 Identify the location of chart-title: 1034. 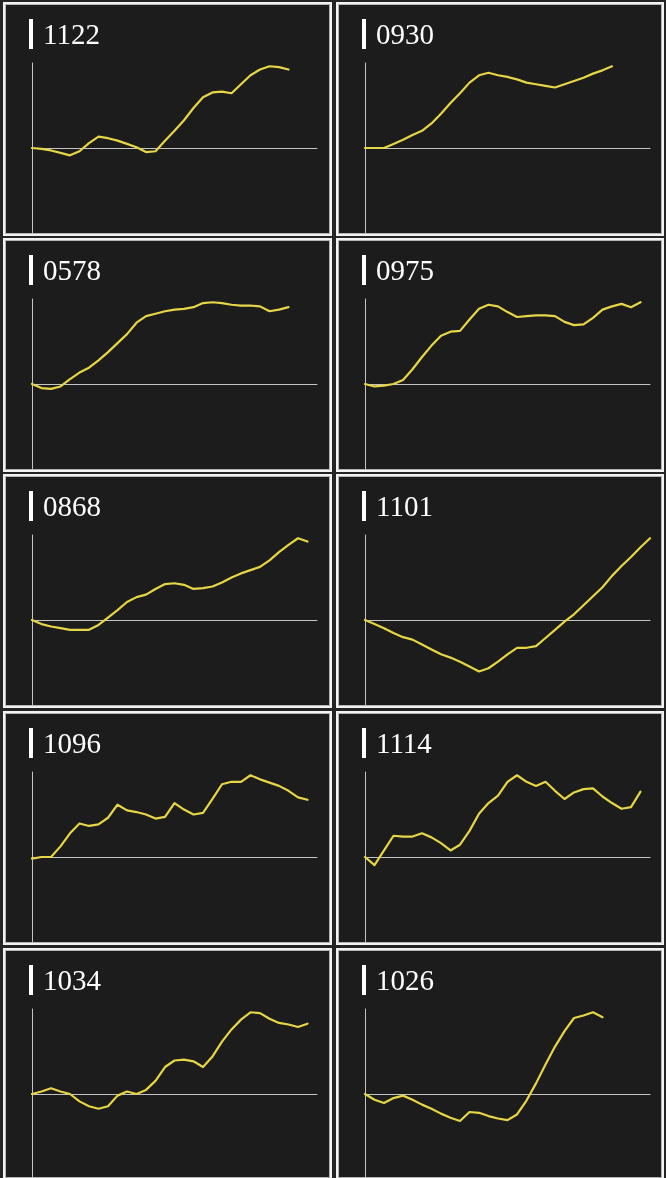
(72, 980).